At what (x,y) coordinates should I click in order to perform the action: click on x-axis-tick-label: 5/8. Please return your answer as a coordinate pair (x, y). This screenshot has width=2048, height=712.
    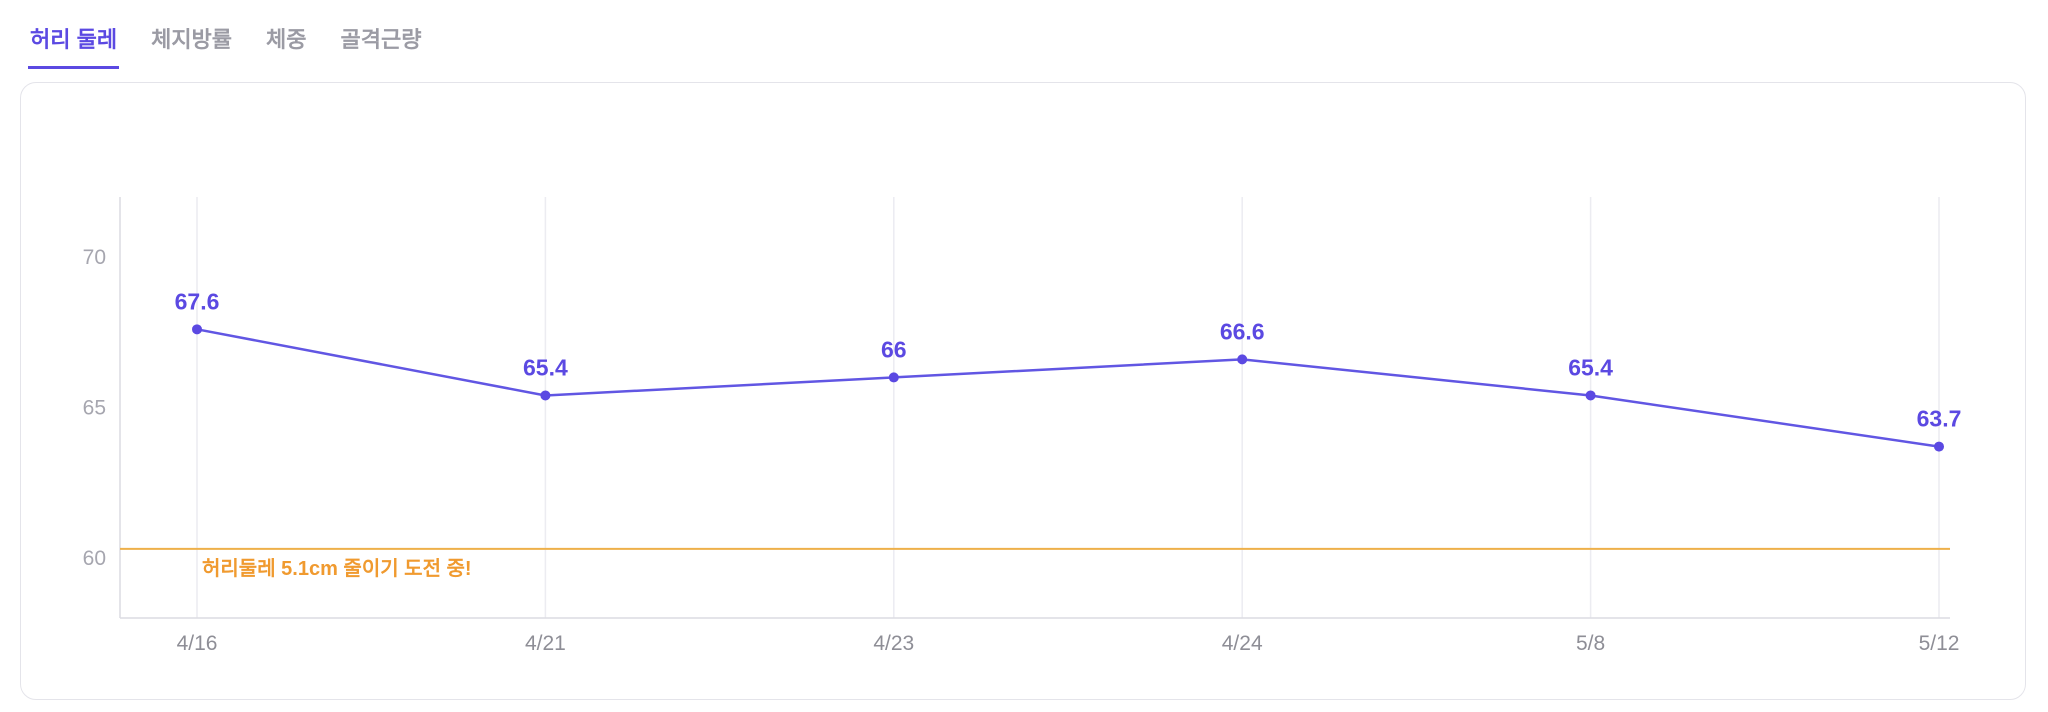
    Looking at the image, I should click on (1590, 643).